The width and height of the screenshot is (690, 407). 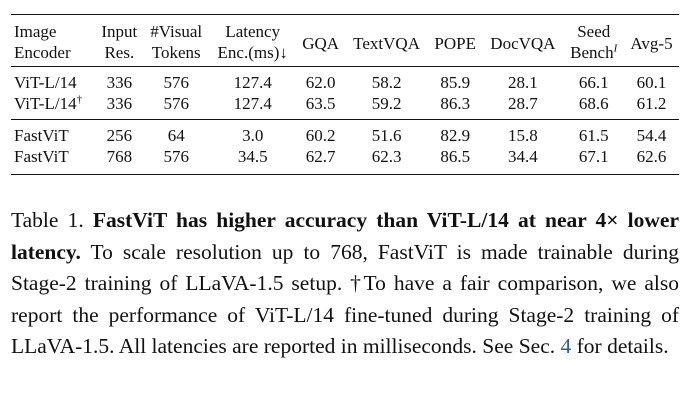 What do you see at coordinates (593, 135) in the screenshot?
I see `cell-seed: 61.5` at bounding box center [593, 135].